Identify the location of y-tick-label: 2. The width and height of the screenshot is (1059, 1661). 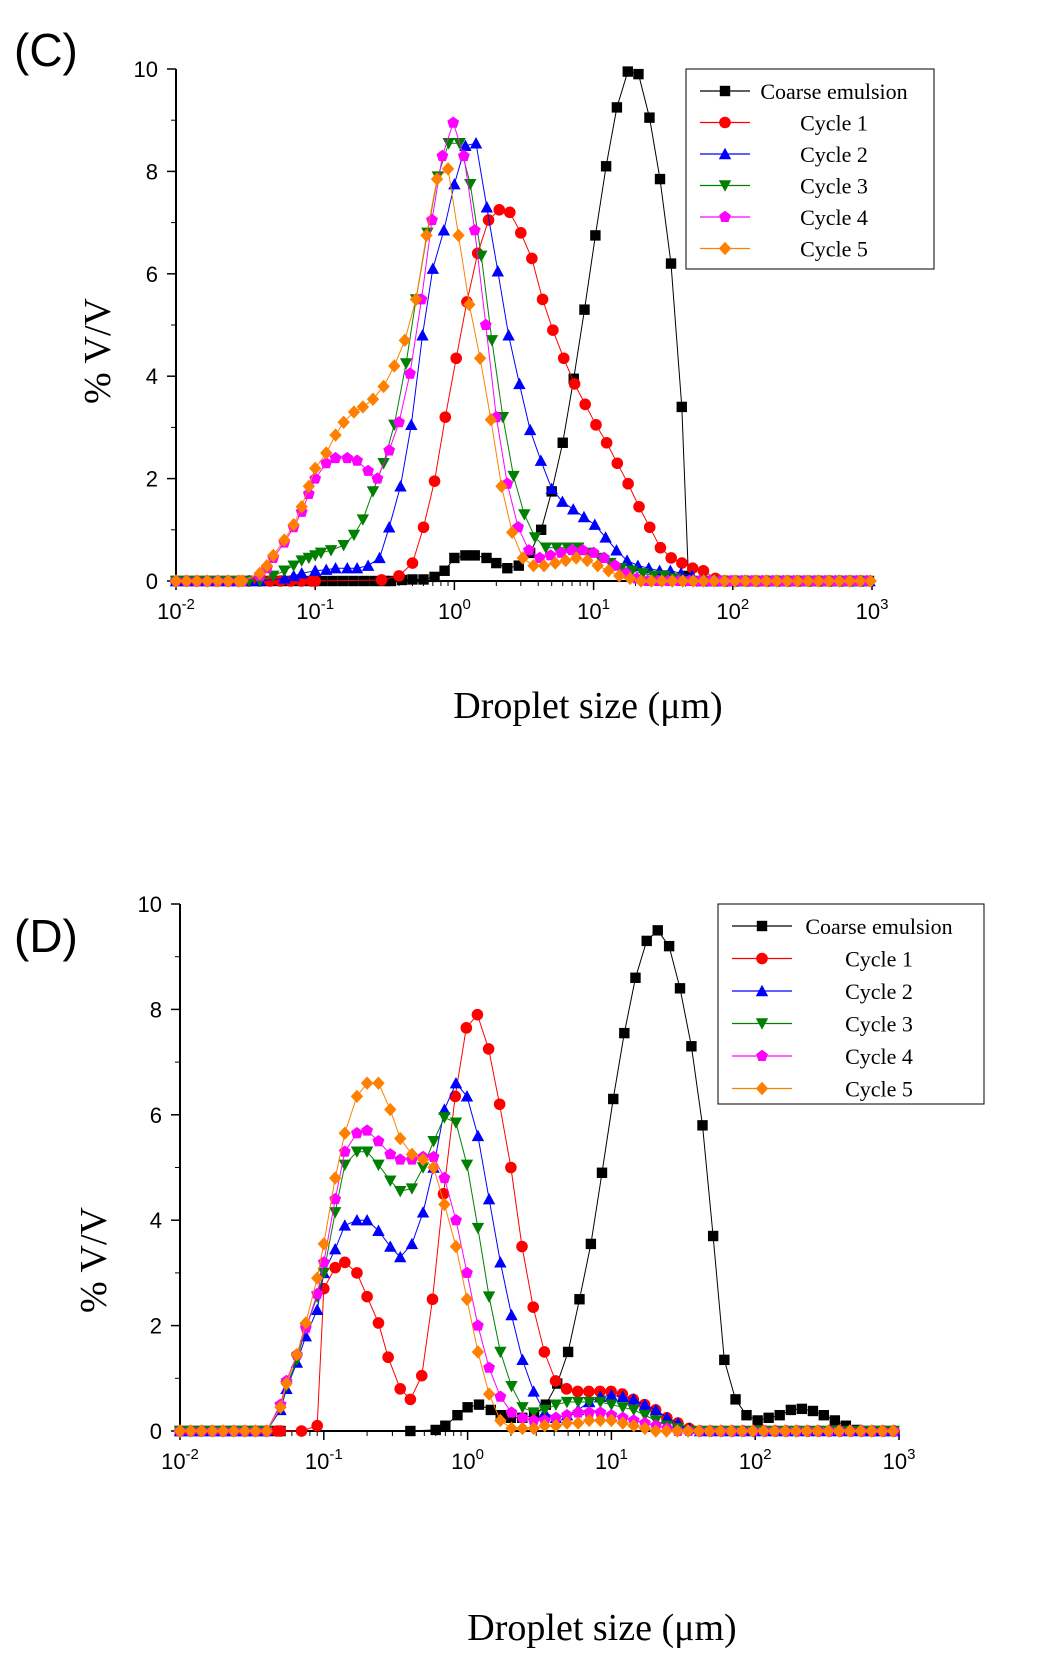
(152, 479).